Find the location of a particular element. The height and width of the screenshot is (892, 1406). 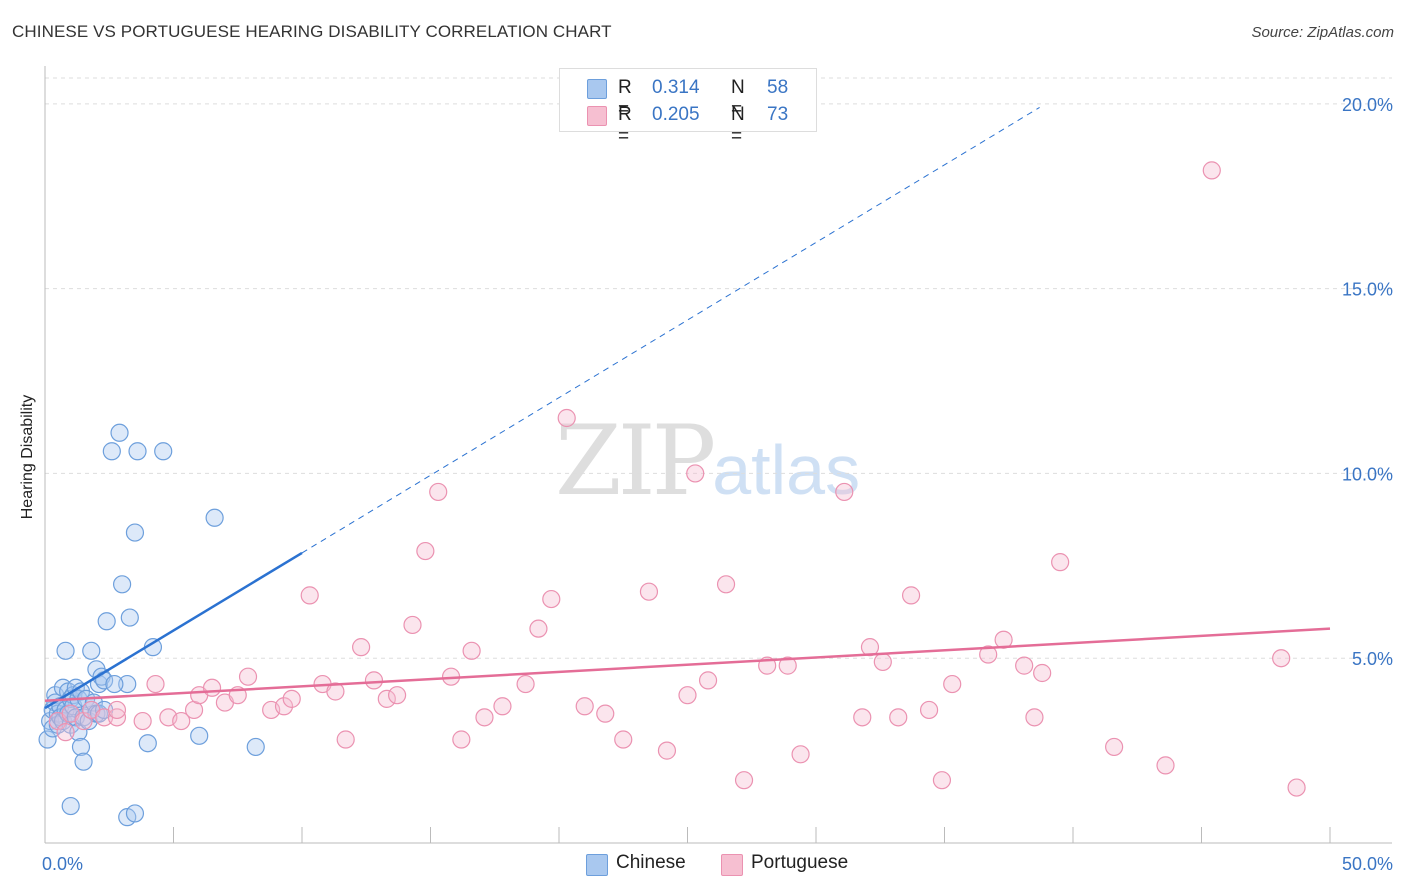

portuguese-r-label: R = is located at coordinates (625, 125).